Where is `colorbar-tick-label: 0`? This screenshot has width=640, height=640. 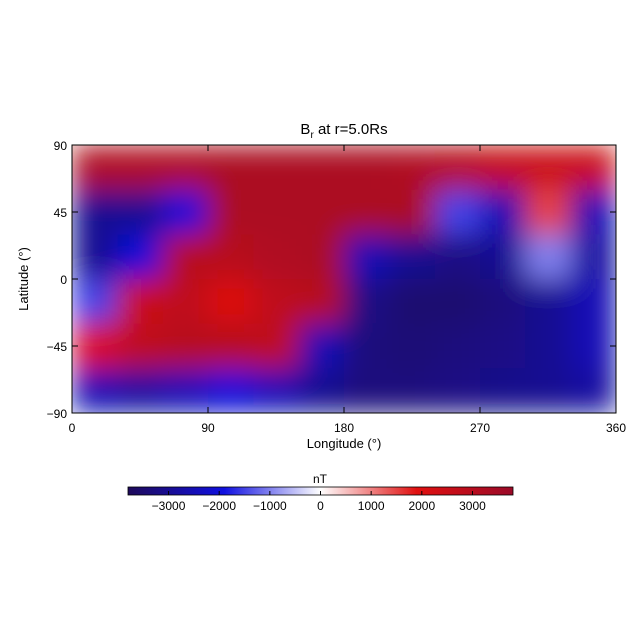 colorbar-tick-label: 0 is located at coordinates (320, 506).